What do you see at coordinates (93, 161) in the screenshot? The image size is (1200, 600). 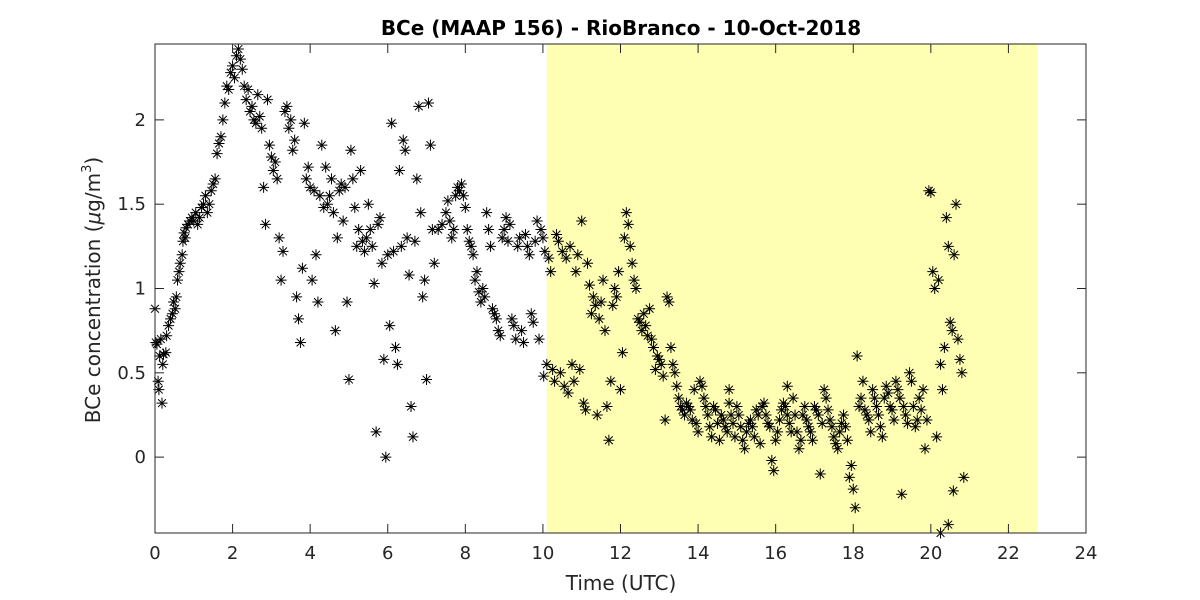 I see `y-axis-label-suffix: )` at bounding box center [93, 161].